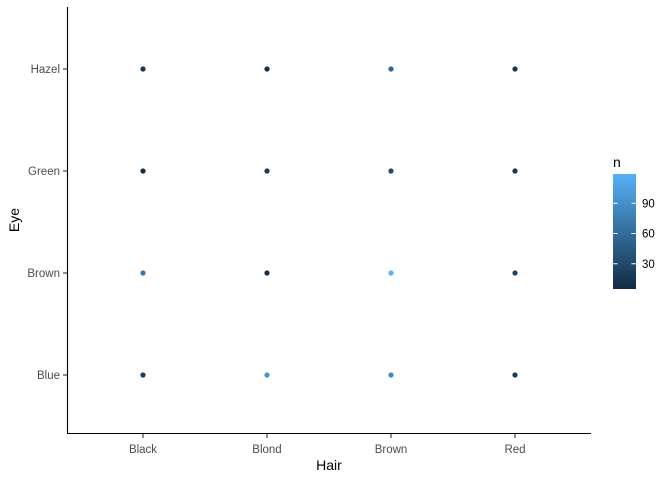  I want to click on legend-title: n, so click(617, 162).